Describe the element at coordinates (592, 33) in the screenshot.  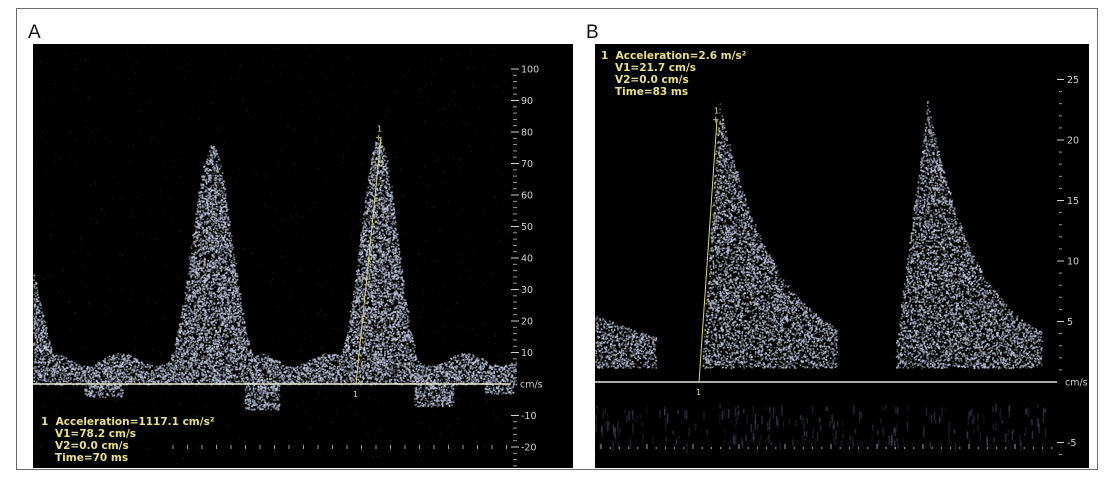
I see `panel-b-letter: B` at that location.